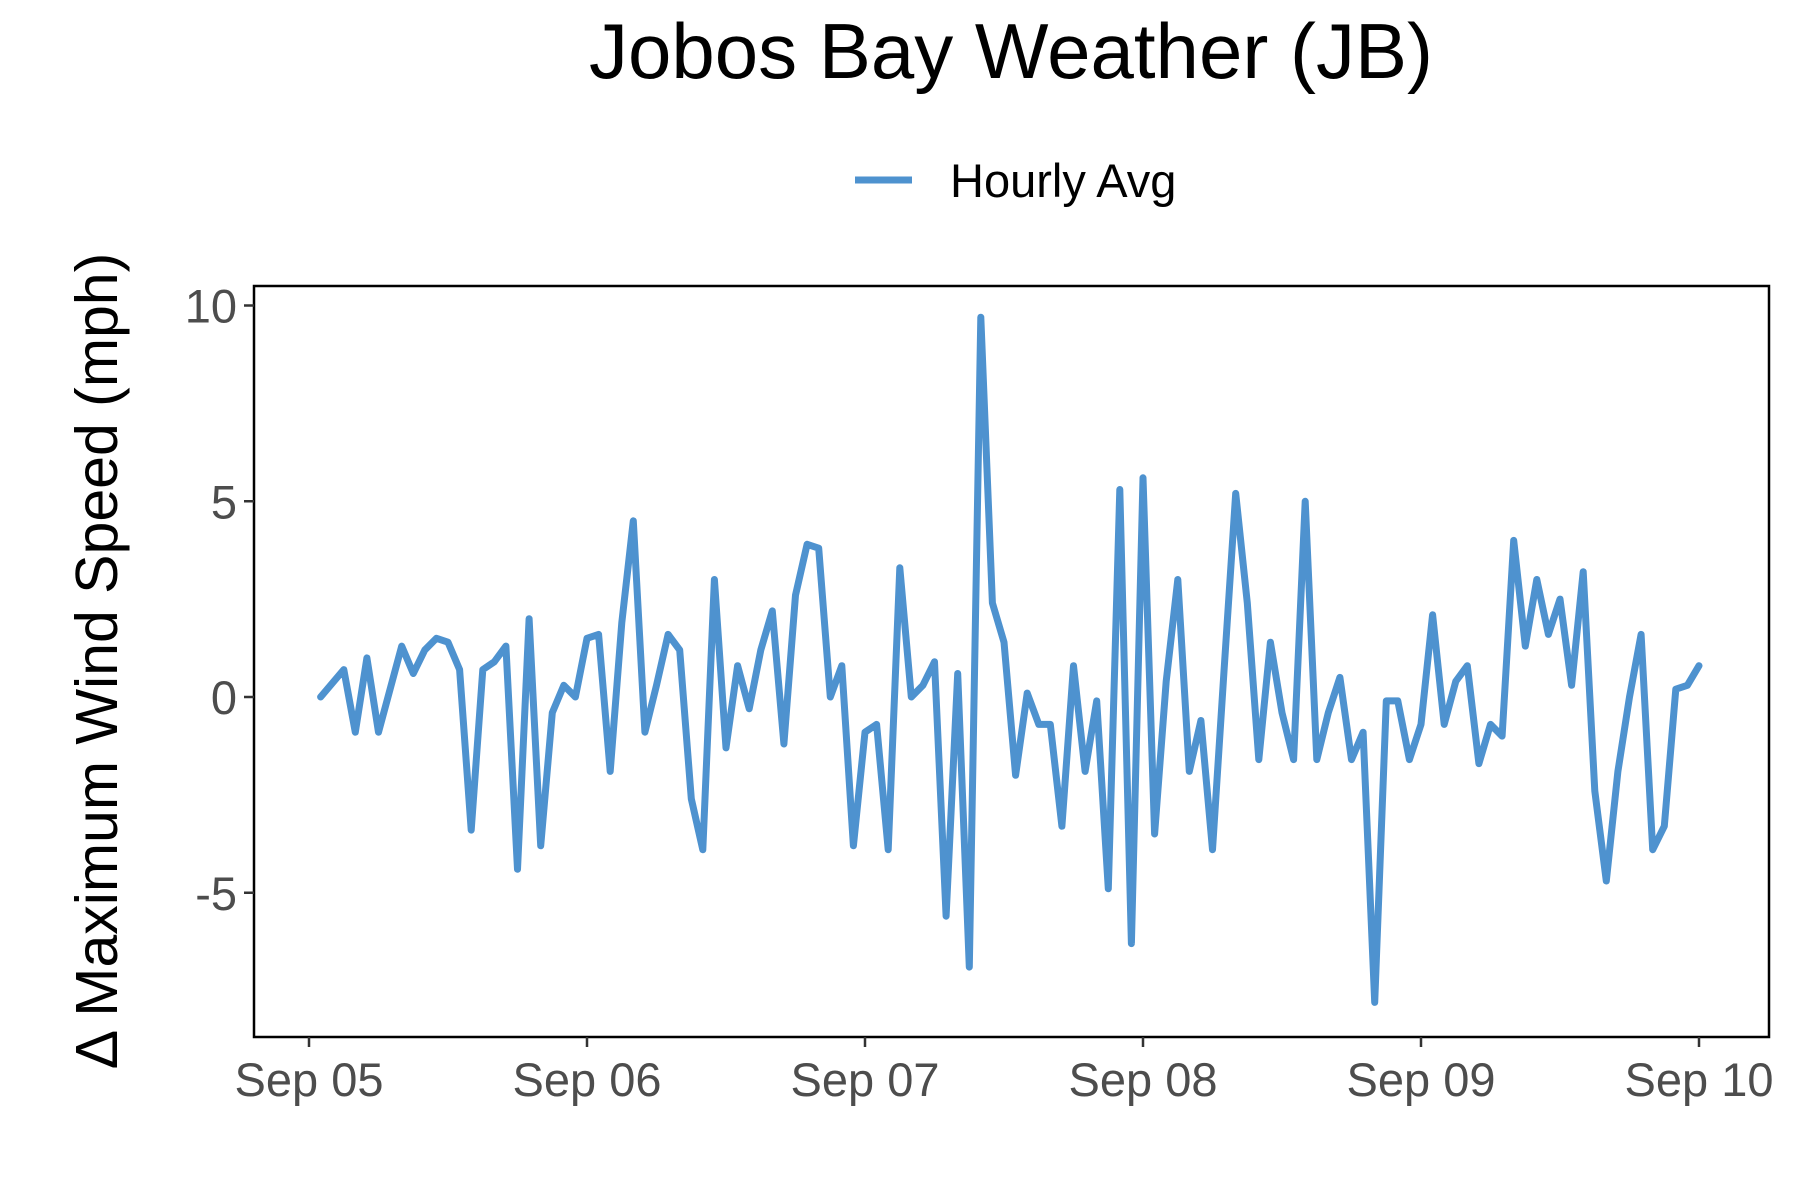 The width and height of the screenshot is (1800, 1200). What do you see at coordinates (1011, 51) in the screenshot?
I see `chart-title: Jobos Bay Weather (JB)` at bounding box center [1011, 51].